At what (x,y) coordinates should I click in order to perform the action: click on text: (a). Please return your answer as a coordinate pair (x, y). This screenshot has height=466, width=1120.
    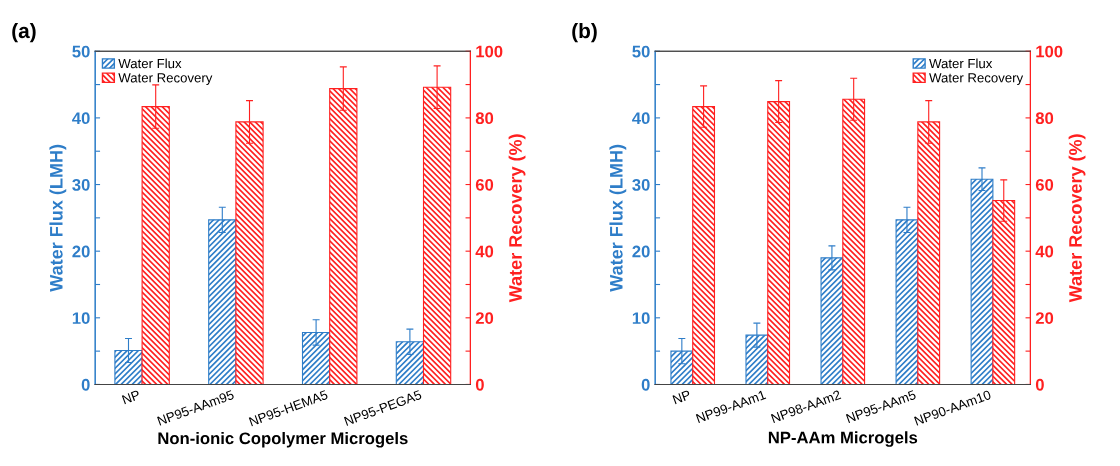
    Looking at the image, I should click on (24, 32).